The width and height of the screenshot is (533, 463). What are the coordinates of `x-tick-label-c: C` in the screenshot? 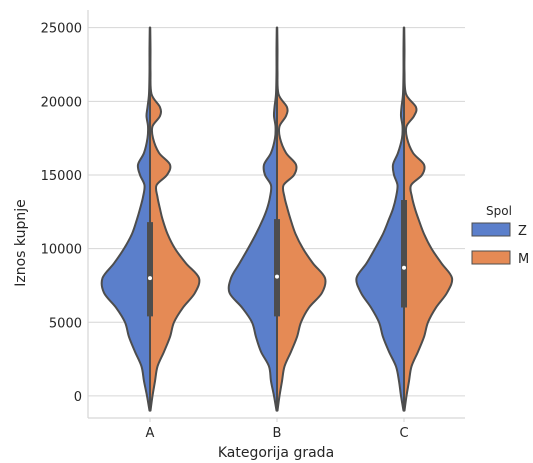 It's located at (403, 433).